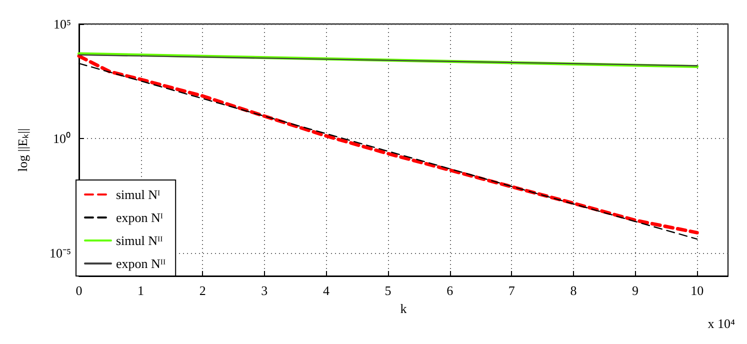 The image size is (747, 344). Describe the element at coordinates (388, 290) in the screenshot. I see `x-tick-label: 5` at that location.